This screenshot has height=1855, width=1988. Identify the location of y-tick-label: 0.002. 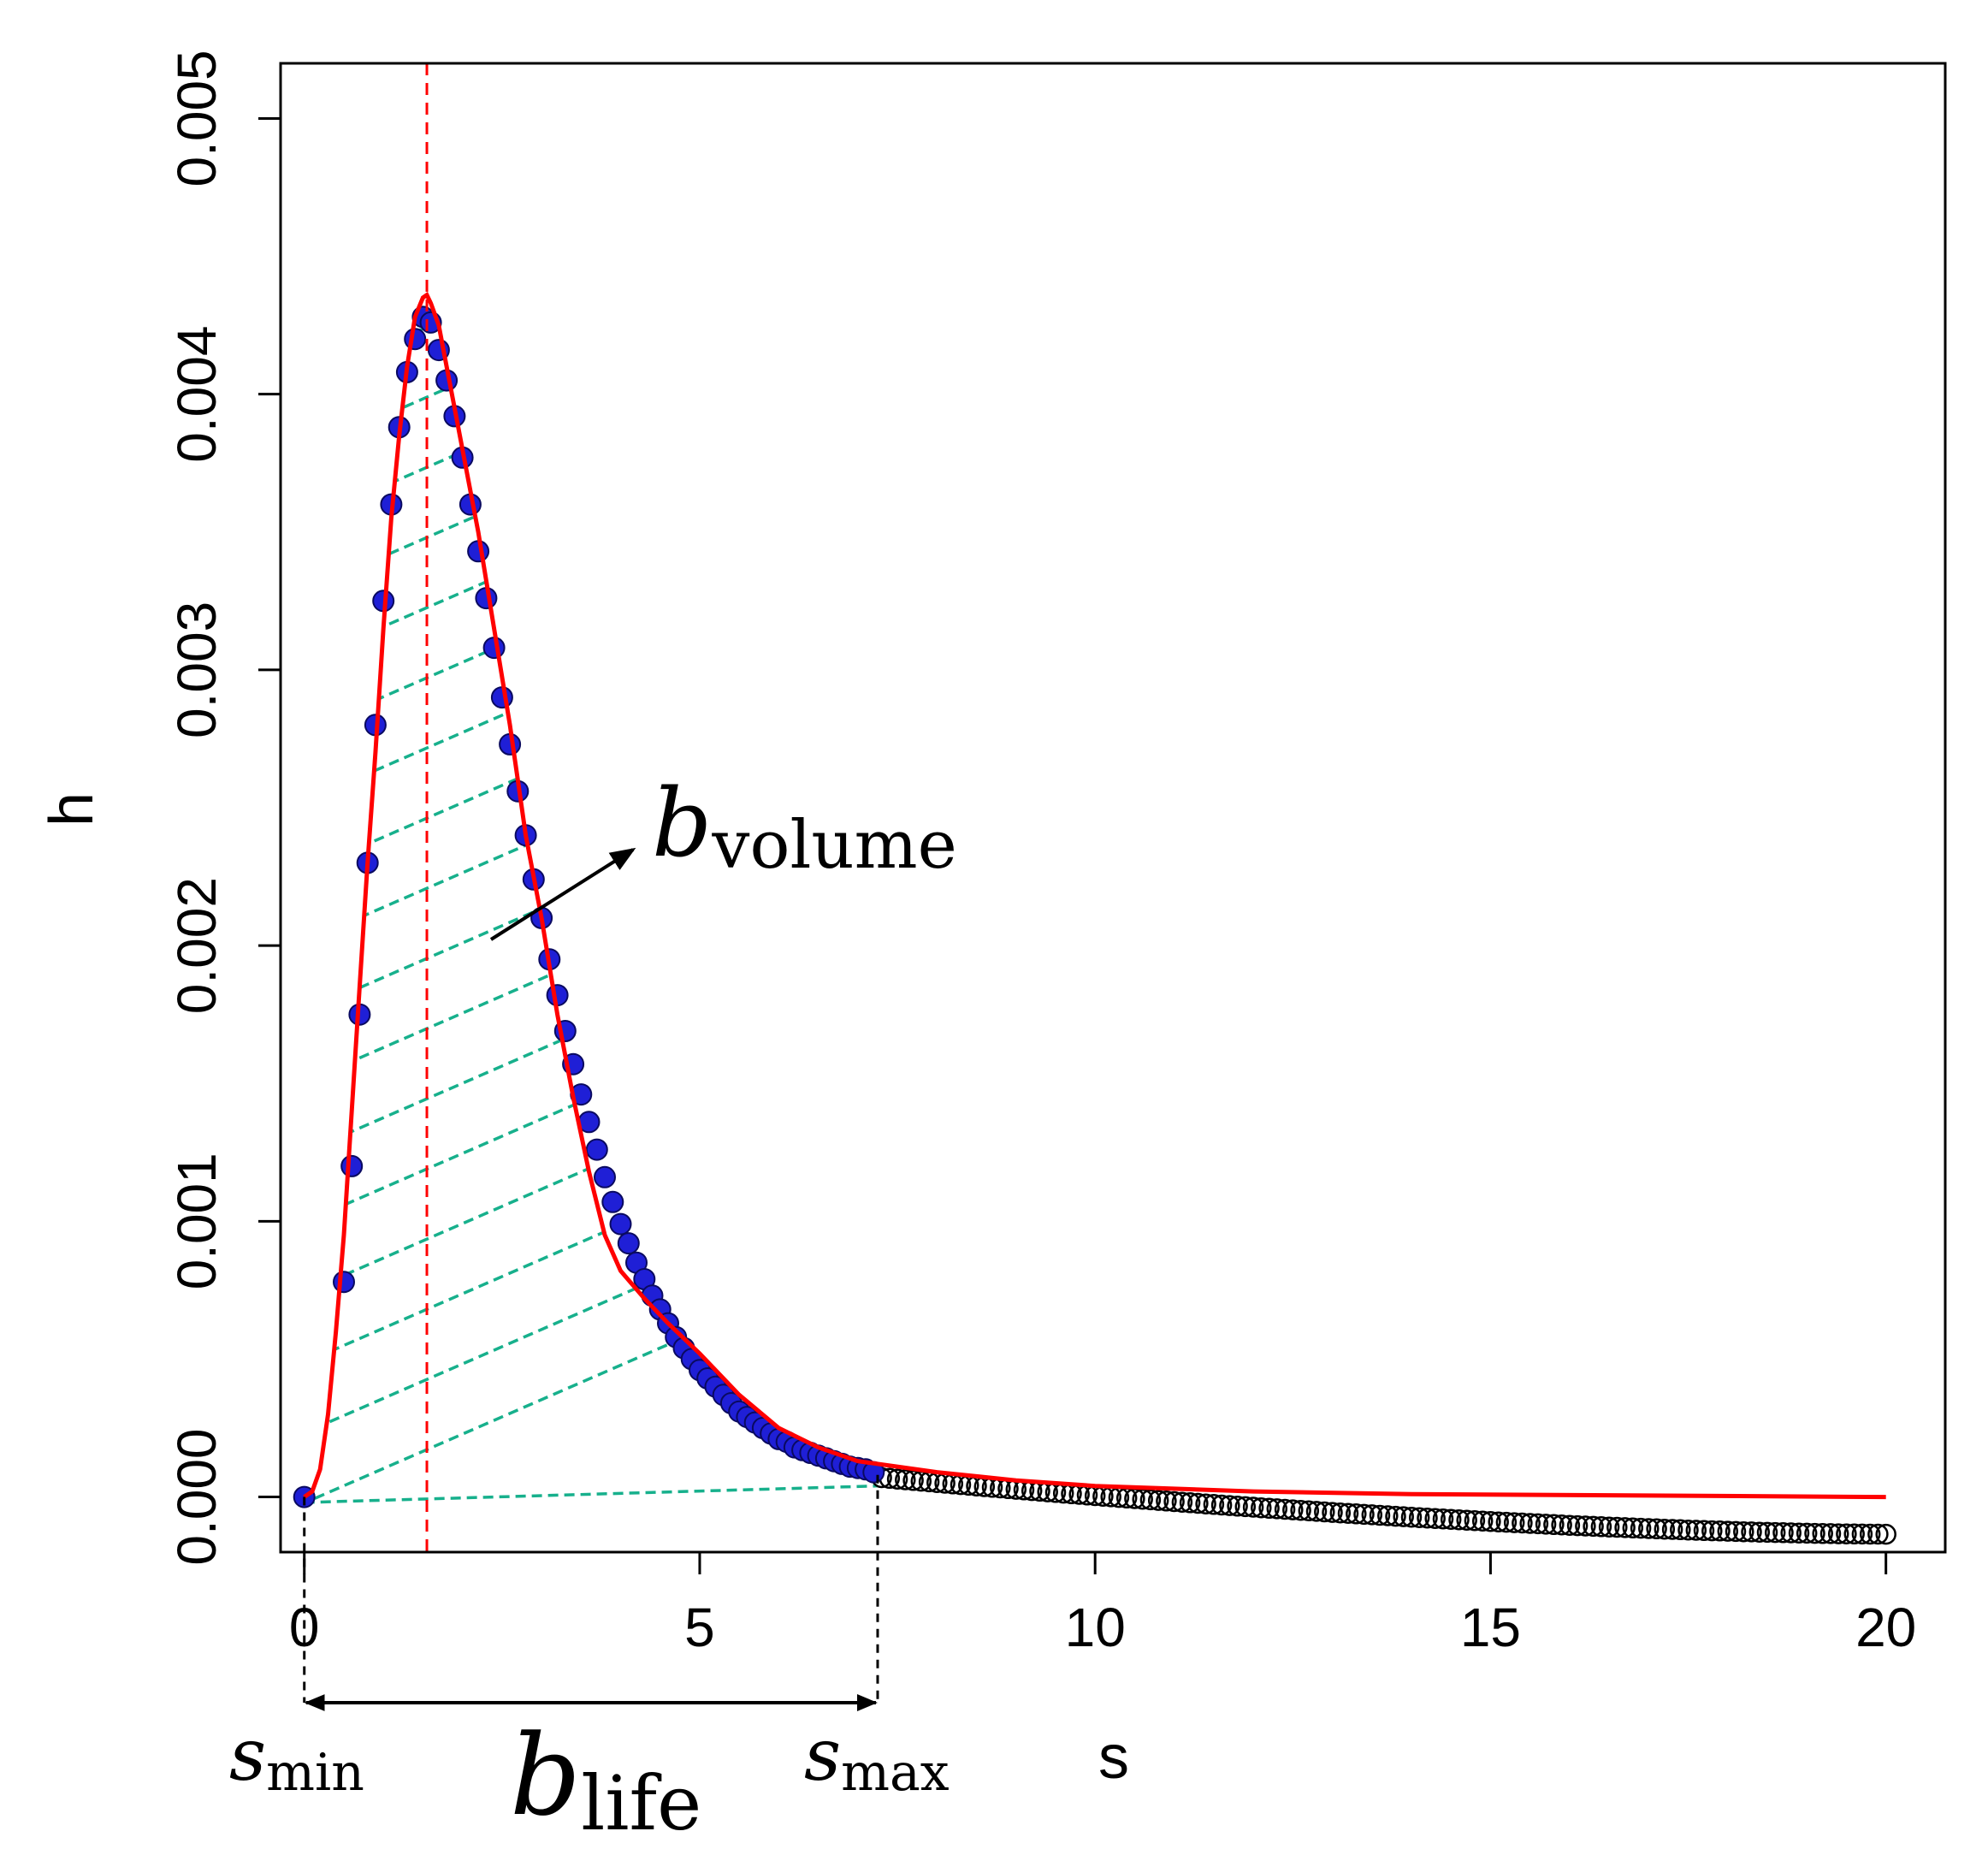
(197, 945).